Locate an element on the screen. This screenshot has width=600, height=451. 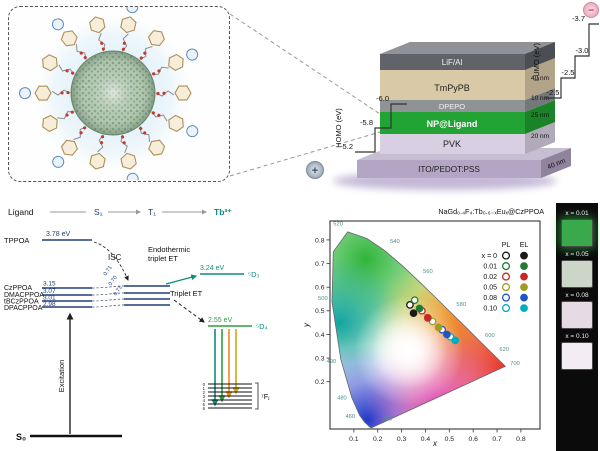
layer-label: PVK is located at coordinates (452, 144).